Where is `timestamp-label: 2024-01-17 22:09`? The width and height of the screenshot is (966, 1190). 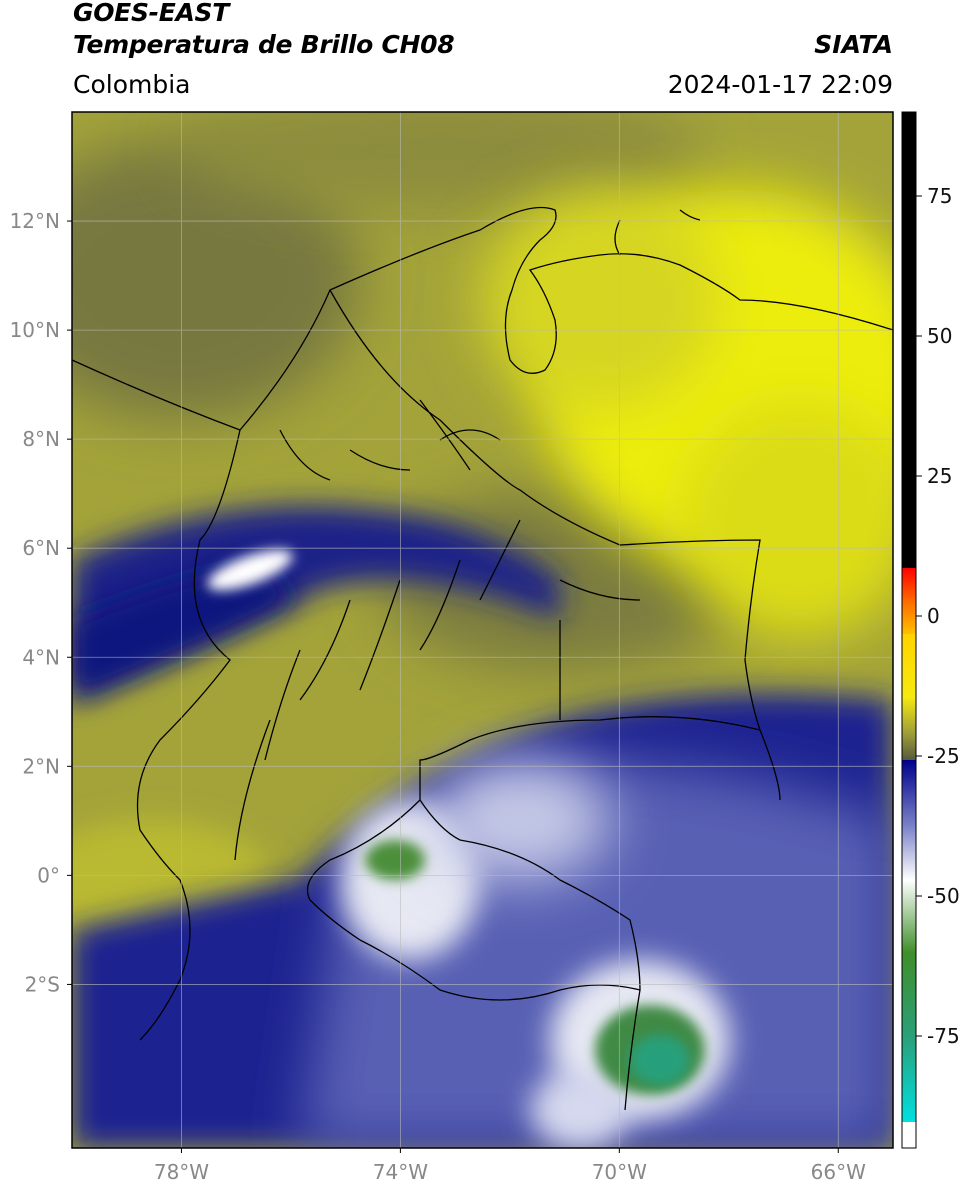 timestamp-label: 2024-01-17 22:09 is located at coordinates (780, 84).